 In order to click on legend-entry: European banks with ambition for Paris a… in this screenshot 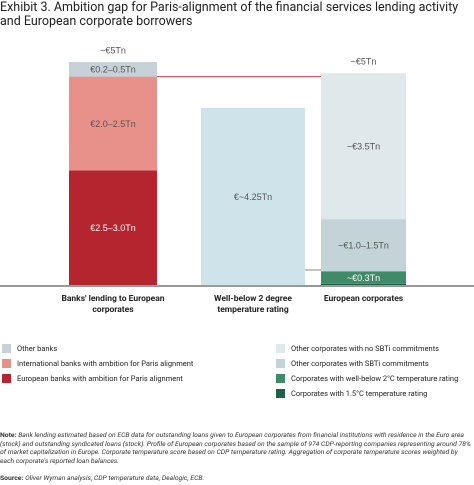, I will do `click(92, 378)`.